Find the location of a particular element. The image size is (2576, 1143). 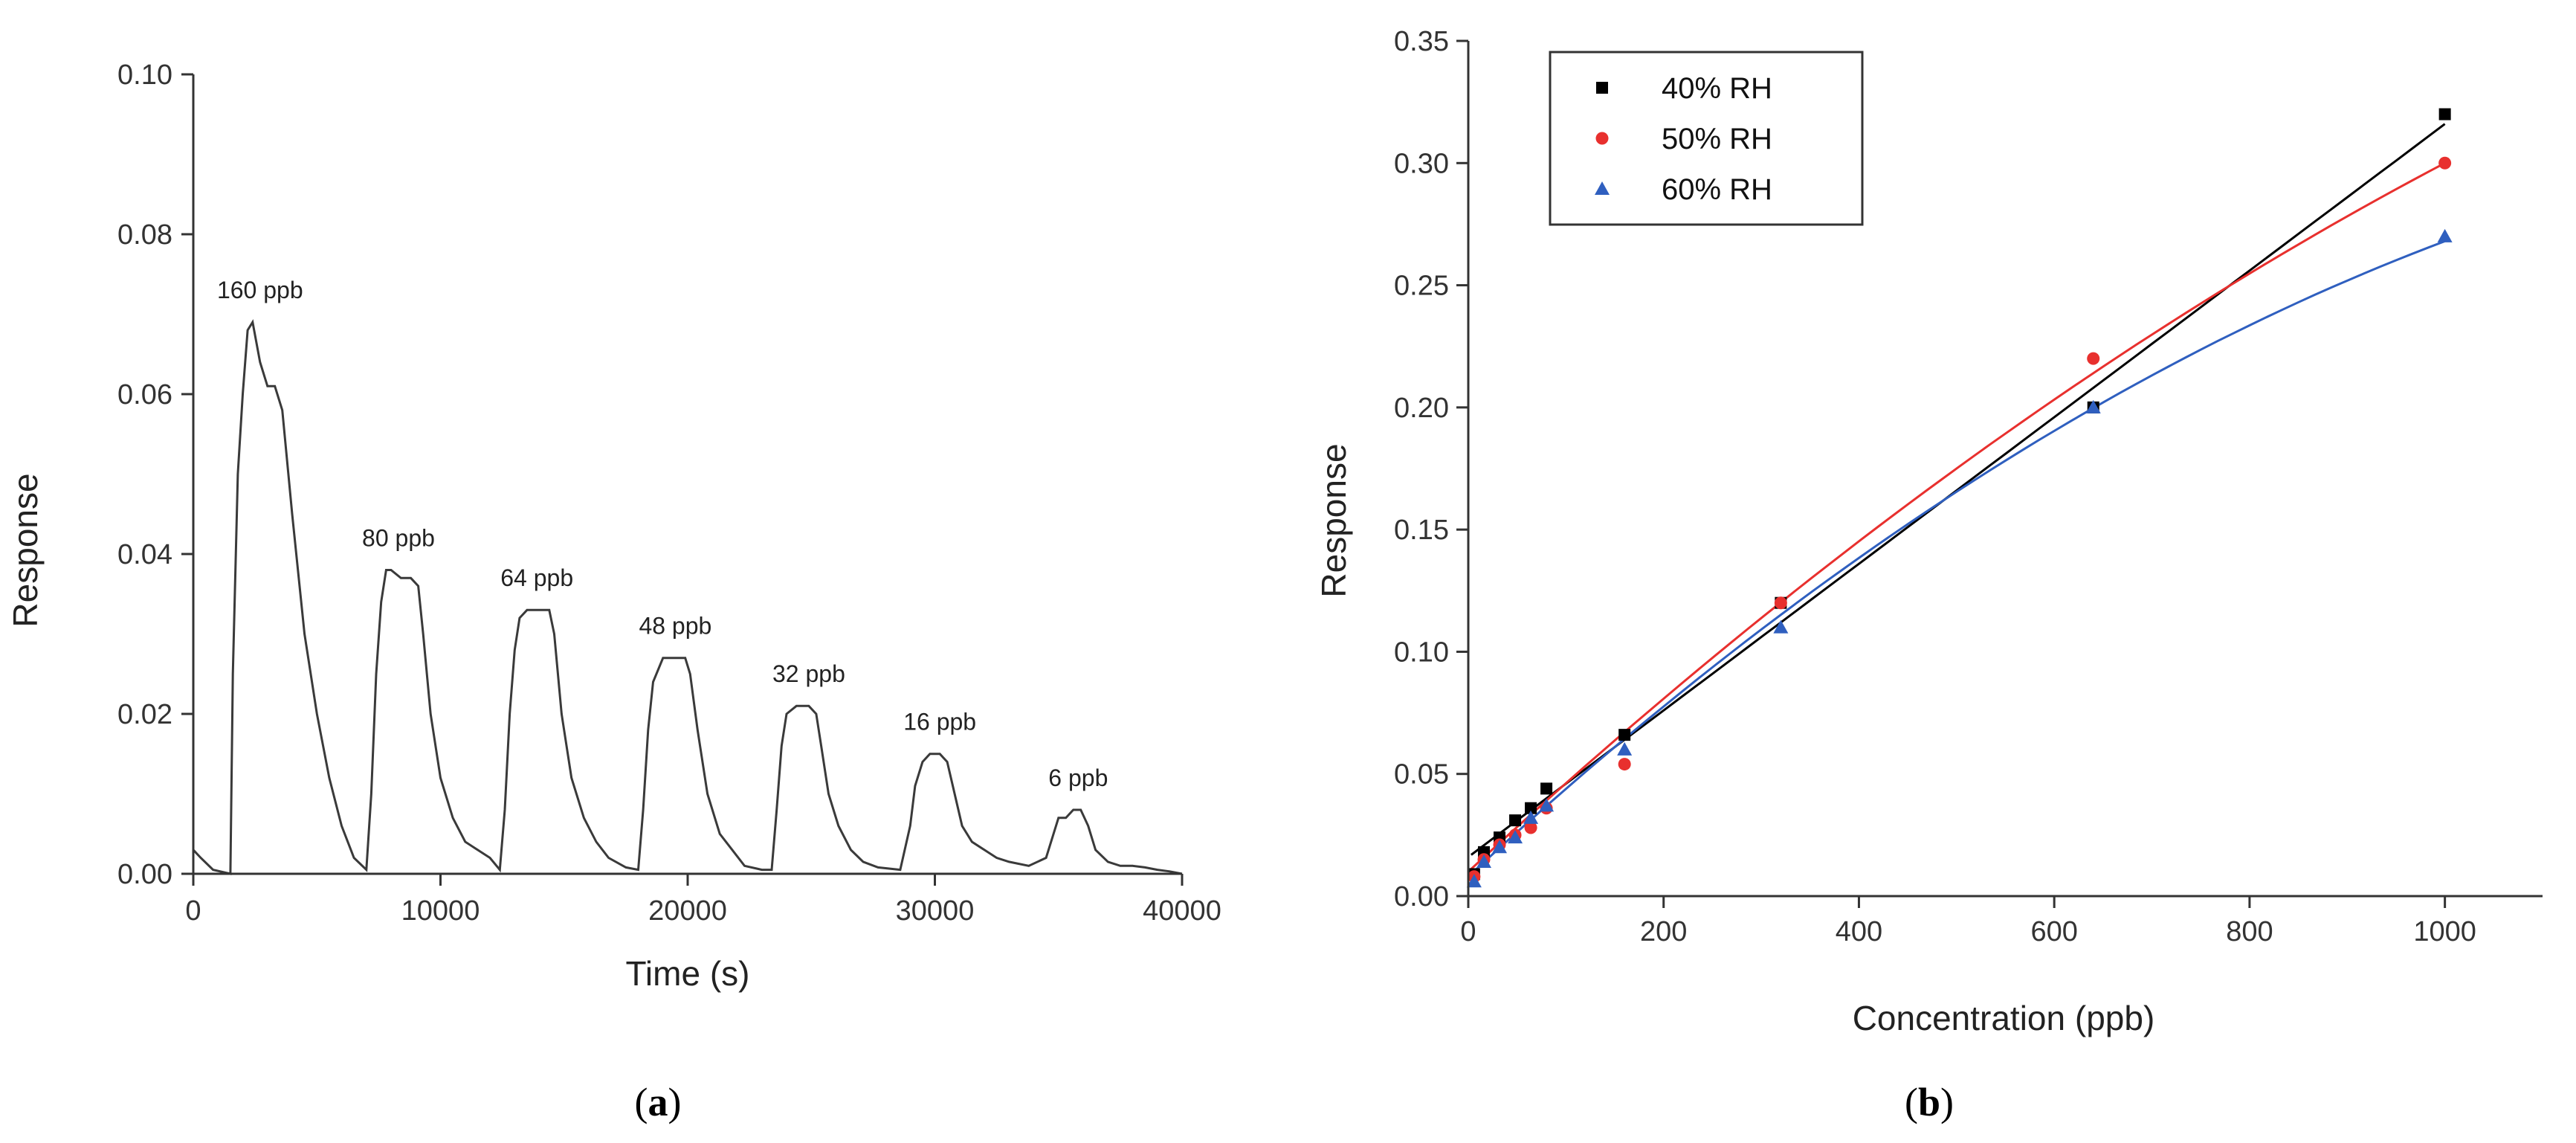

chart-a-y-tick-label: 0.04 is located at coordinates (144, 554).